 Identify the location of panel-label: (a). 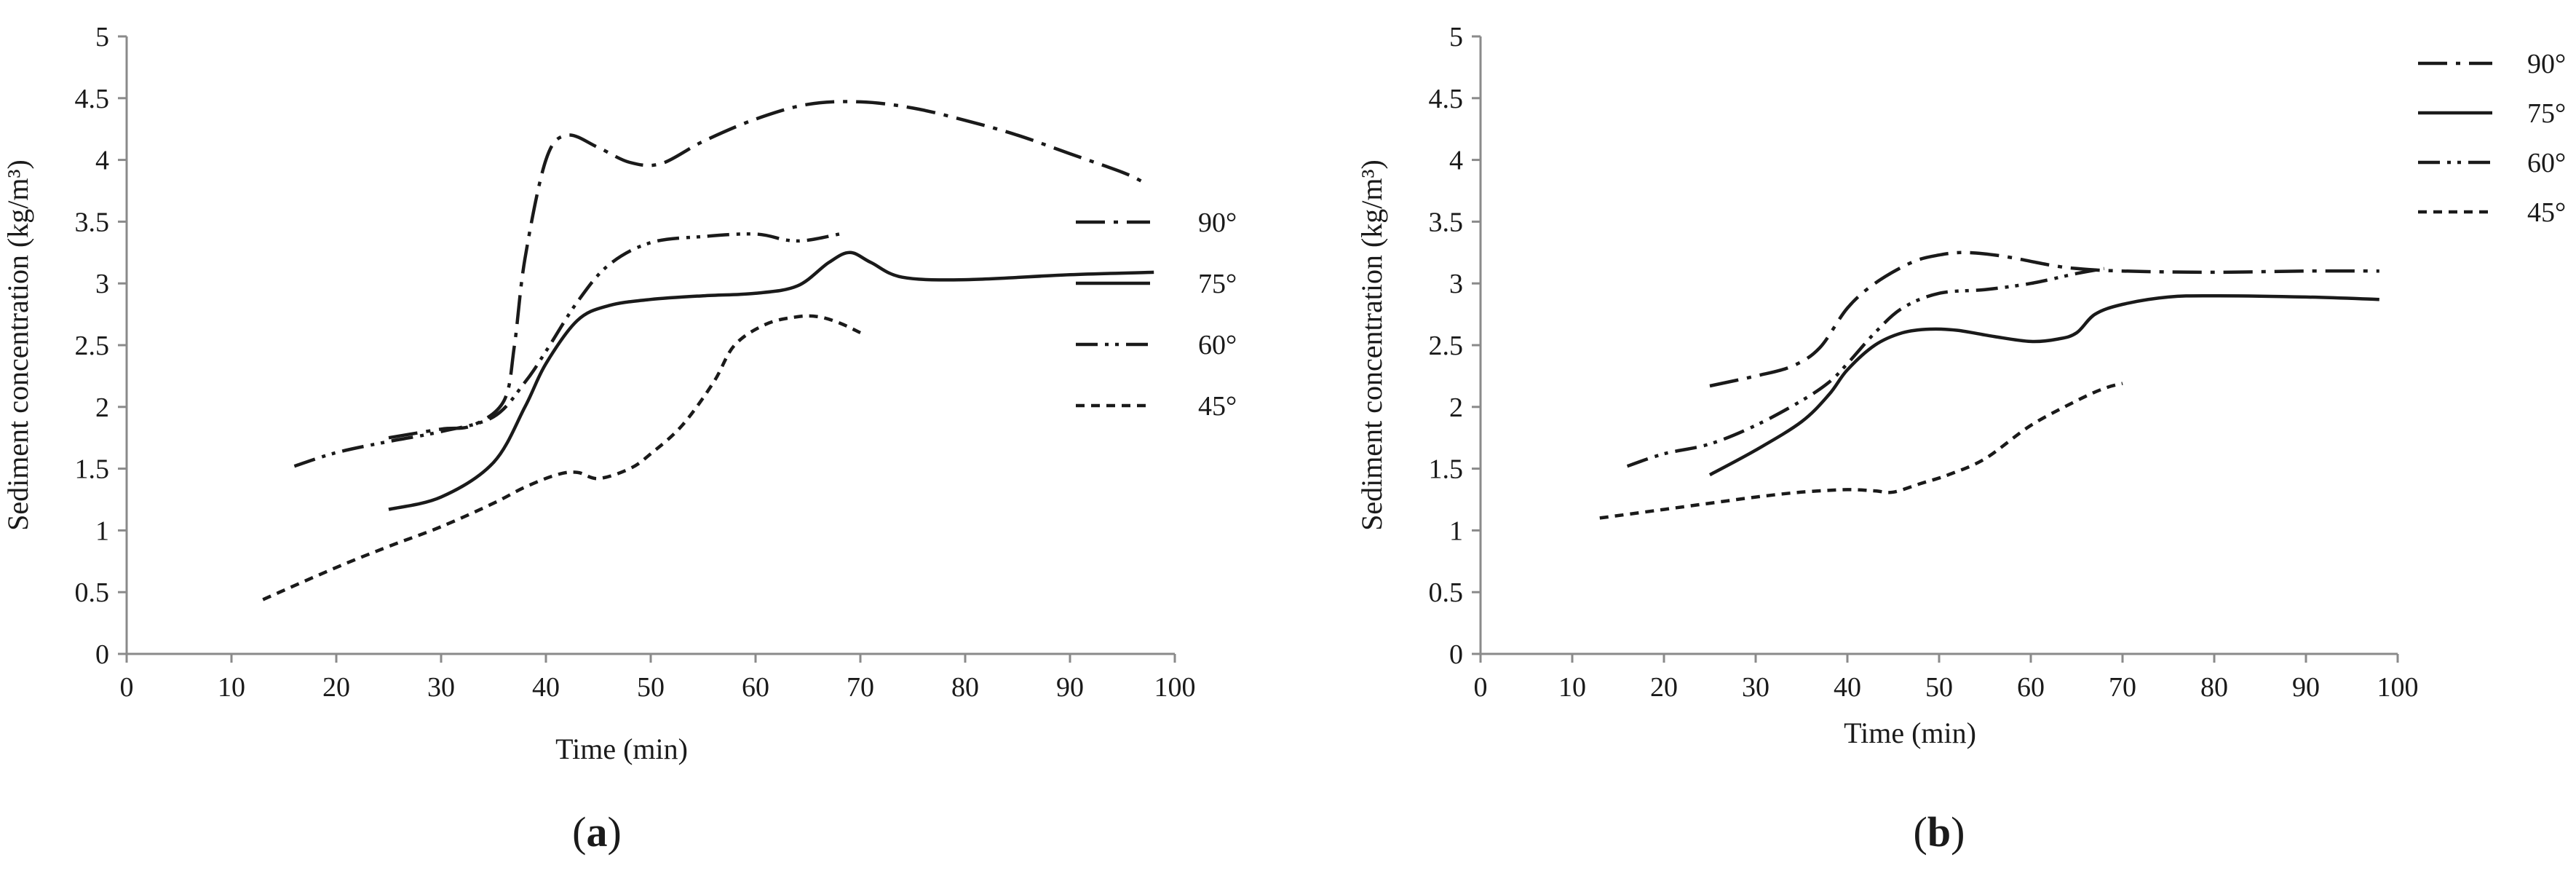
(597, 832).